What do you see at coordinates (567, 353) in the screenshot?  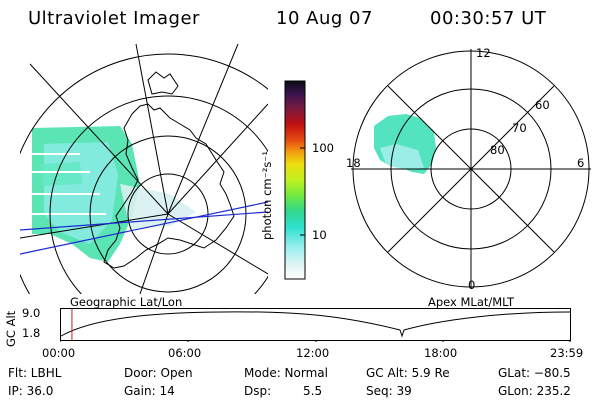 I see `timeline-x-label-4: 23:59` at bounding box center [567, 353].